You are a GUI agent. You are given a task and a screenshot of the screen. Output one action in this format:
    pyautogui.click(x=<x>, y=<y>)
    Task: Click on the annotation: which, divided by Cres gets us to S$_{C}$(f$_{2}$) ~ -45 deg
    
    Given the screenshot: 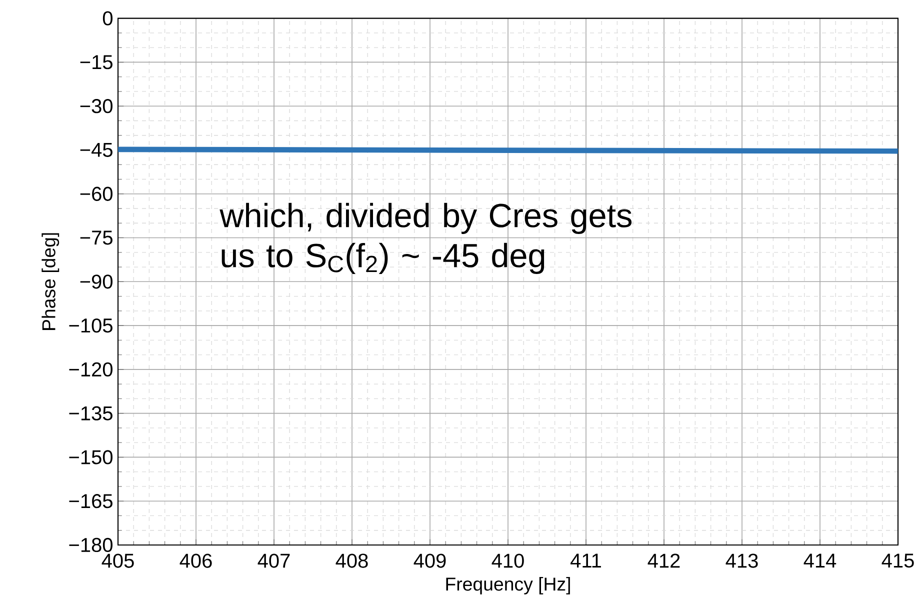 What is the action you would take?
    pyautogui.click(x=426, y=238)
    